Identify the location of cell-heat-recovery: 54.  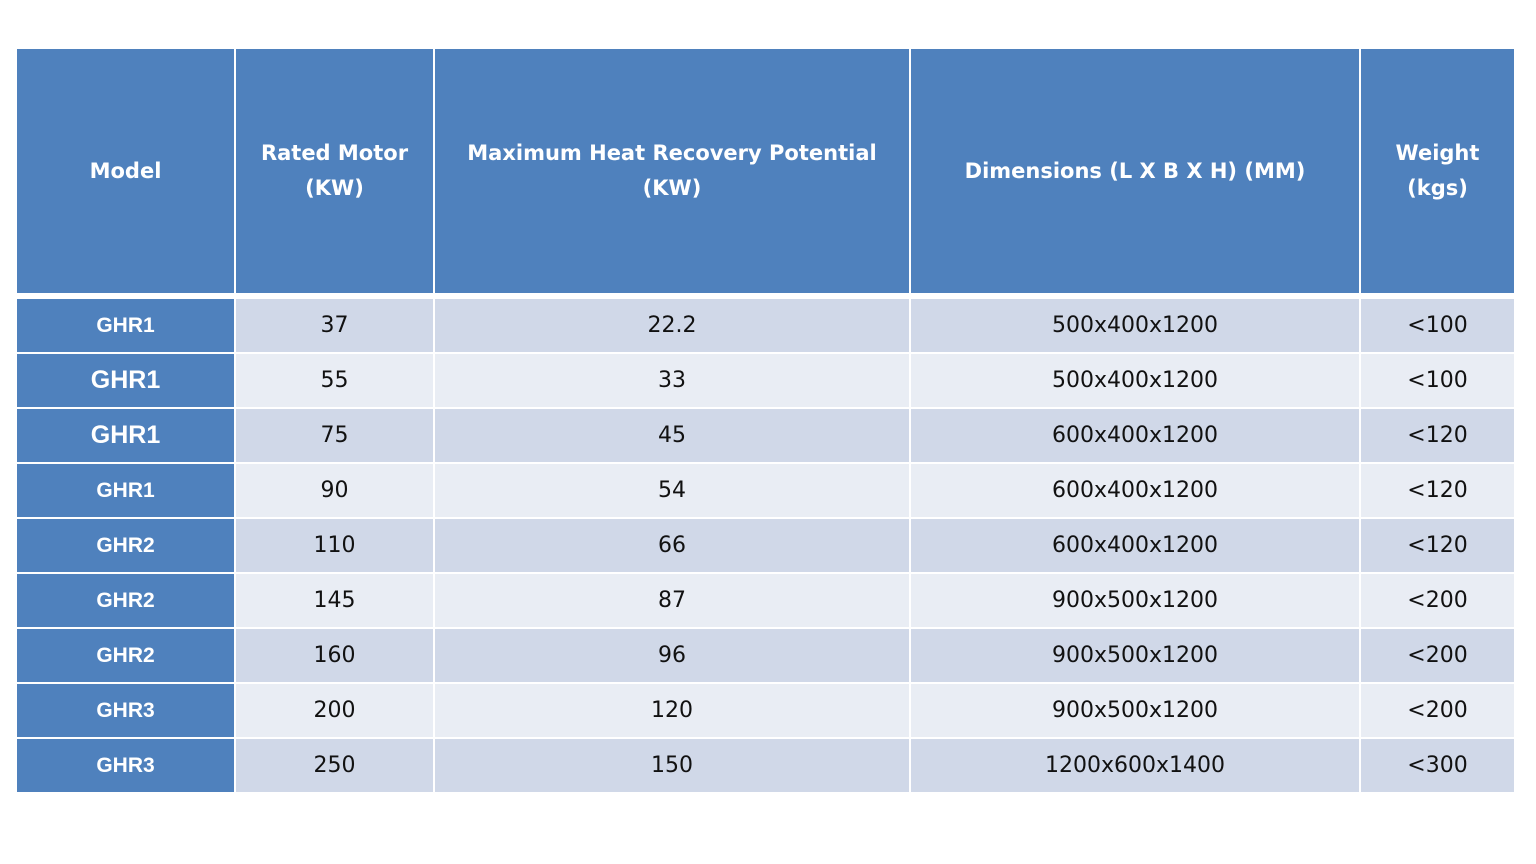
(672, 490).